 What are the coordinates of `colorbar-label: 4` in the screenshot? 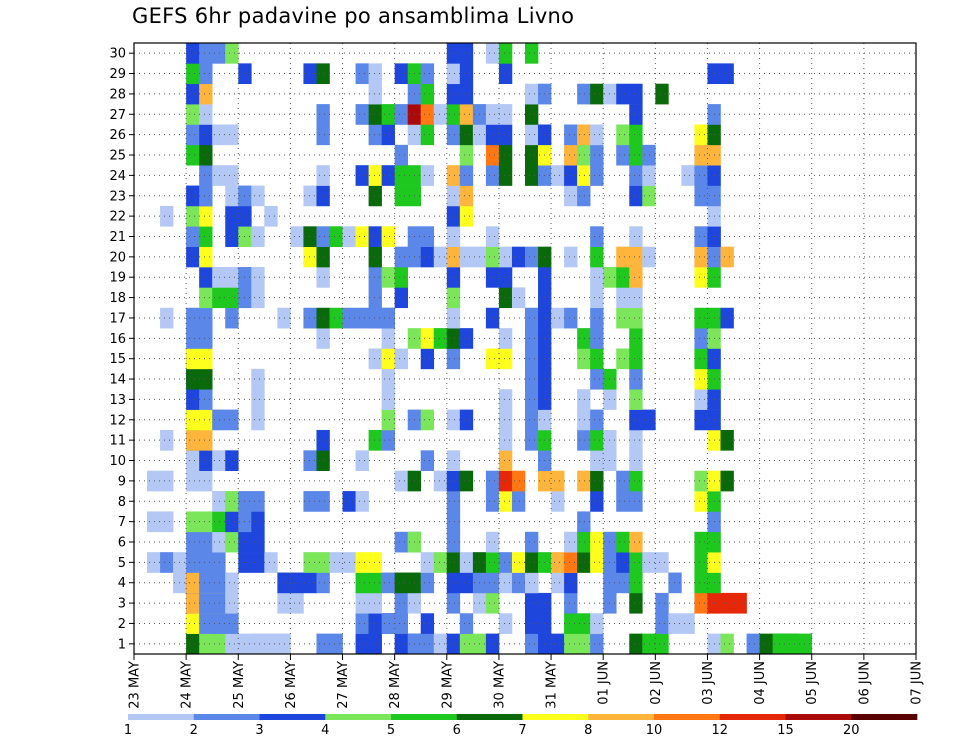 It's located at (325, 730).